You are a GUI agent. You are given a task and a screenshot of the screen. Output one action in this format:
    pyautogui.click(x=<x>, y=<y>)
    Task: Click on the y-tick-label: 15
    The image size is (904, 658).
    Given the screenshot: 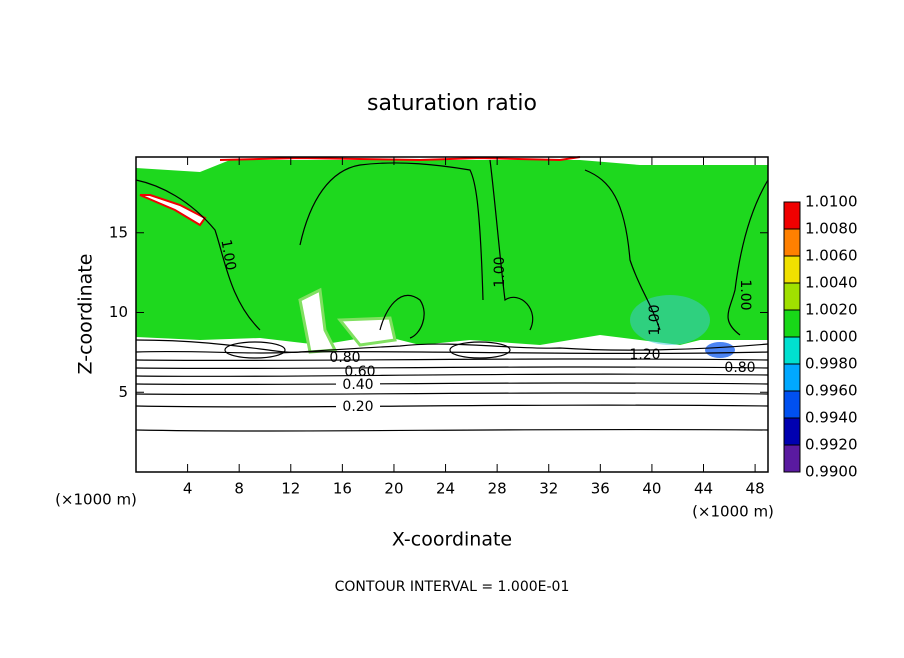 What is the action you would take?
    pyautogui.click(x=118, y=232)
    